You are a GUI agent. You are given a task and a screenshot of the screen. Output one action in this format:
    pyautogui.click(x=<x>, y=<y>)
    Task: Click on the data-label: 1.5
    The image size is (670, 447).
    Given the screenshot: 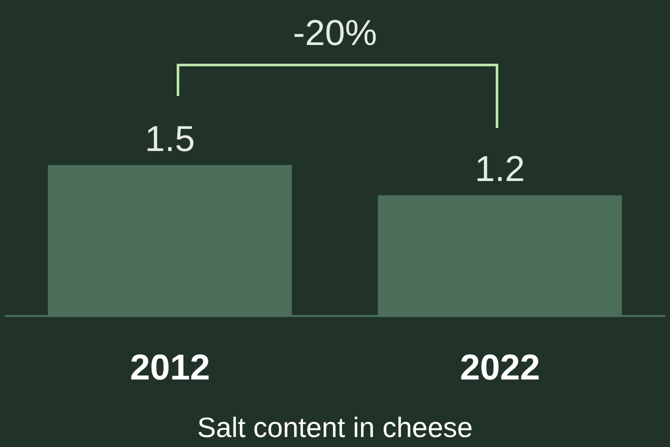 What is the action you would take?
    pyautogui.click(x=169, y=138)
    